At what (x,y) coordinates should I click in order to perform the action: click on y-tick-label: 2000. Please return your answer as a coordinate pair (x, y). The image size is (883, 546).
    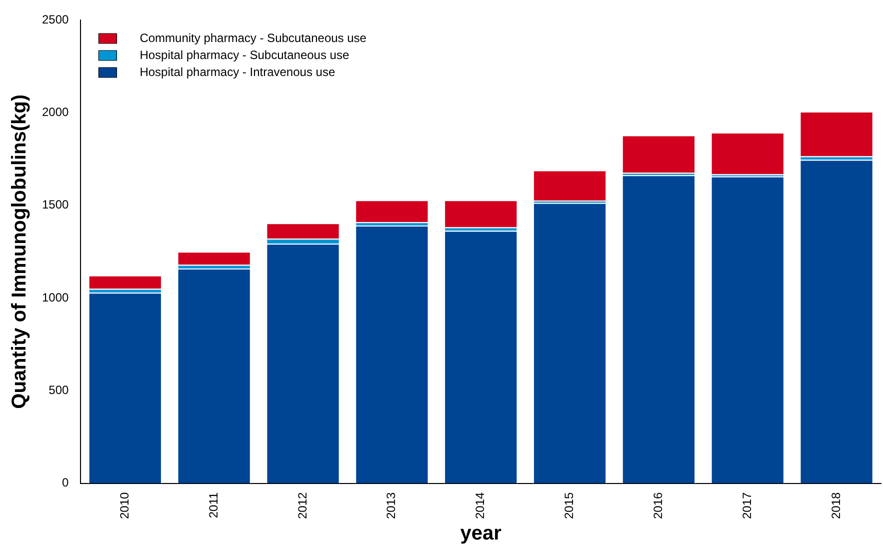
    Looking at the image, I should click on (56, 111).